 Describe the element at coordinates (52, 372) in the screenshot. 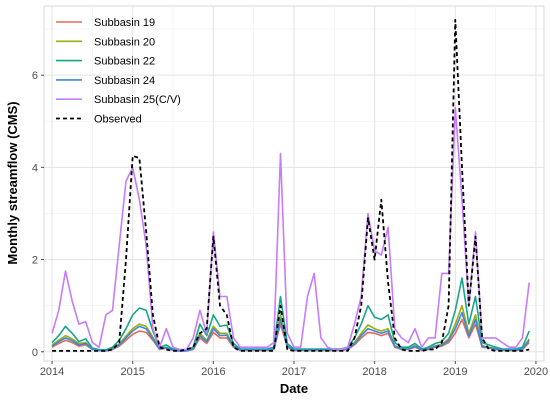

I see `x-tick-label: 2014` at that location.